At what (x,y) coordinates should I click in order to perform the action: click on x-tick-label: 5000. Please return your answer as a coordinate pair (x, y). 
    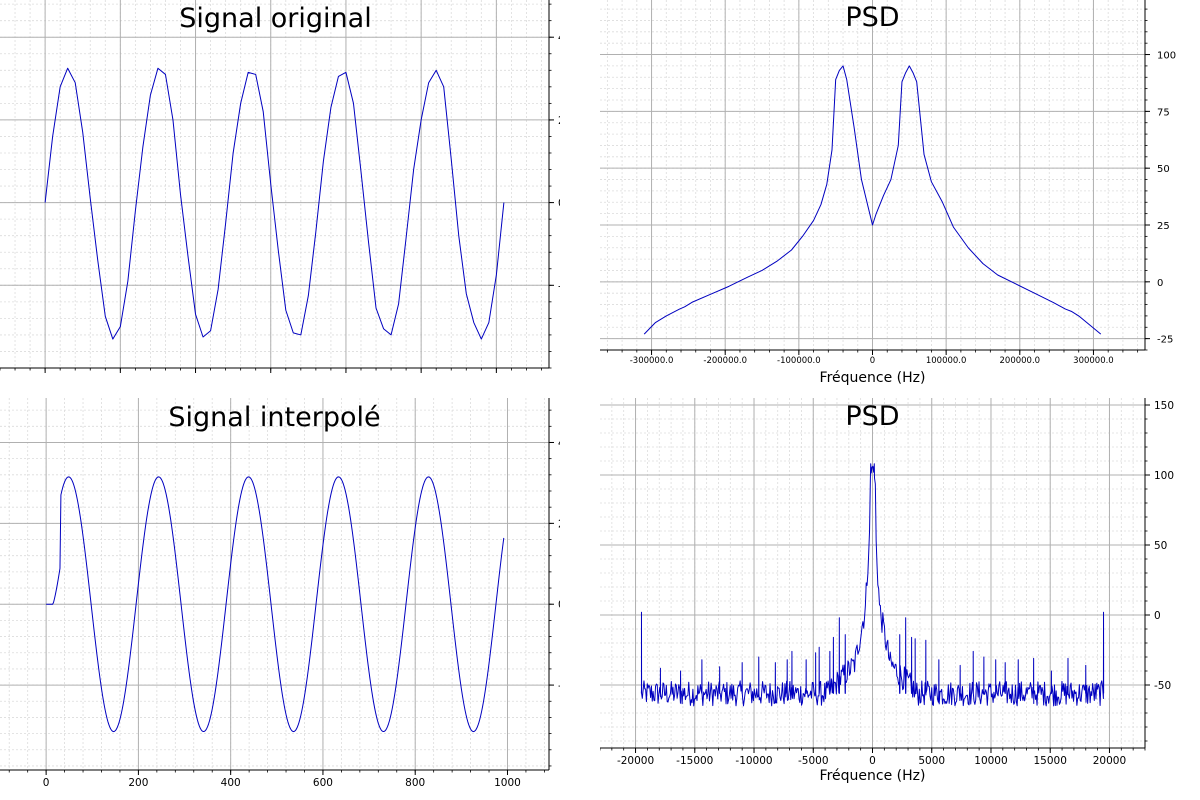
    Looking at the image, I should click on (931, 761).